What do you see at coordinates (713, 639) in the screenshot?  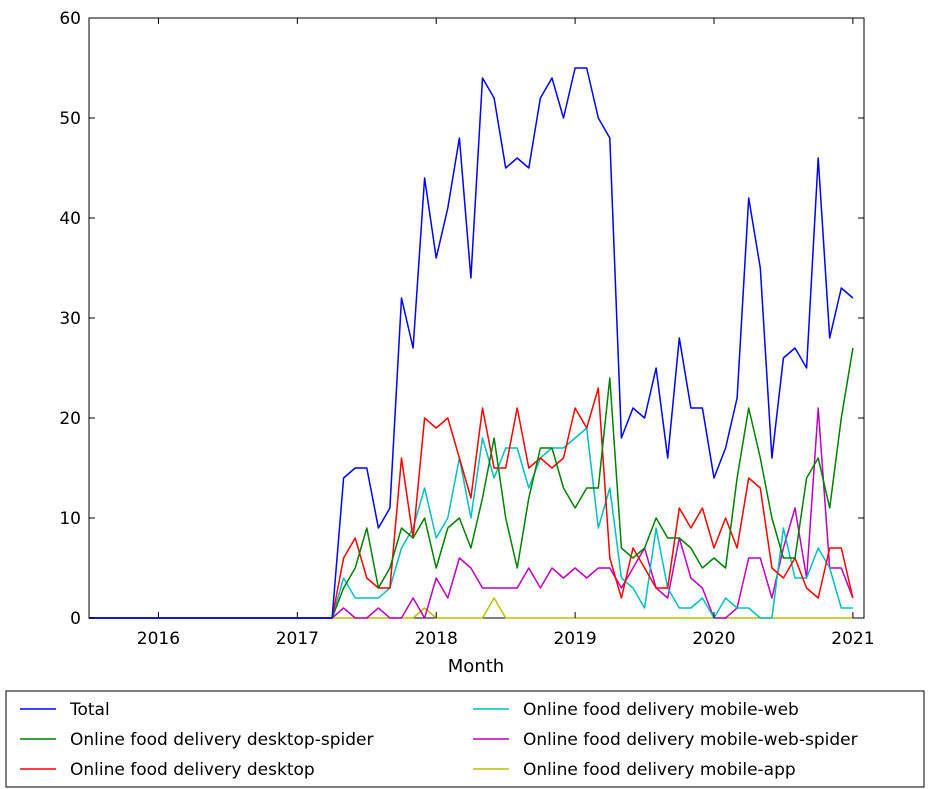 I see `x-tick-label: 2020` at bounding box center [713, 639].